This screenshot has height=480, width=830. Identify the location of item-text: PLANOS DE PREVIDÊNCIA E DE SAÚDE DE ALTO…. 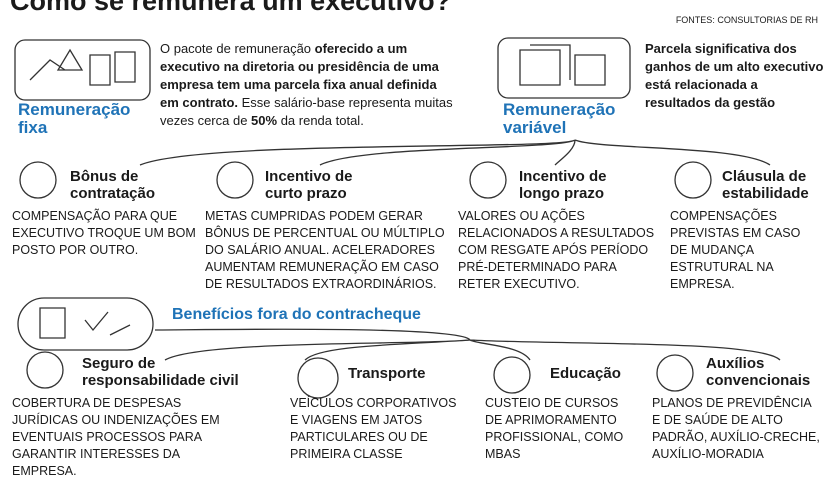
(736, 428).